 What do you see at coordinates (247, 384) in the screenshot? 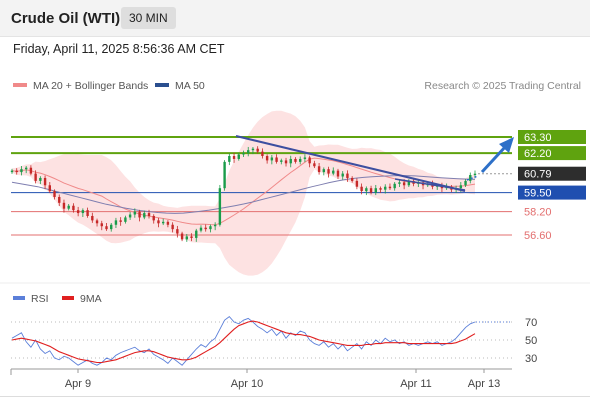
I see `x-tick-label: Apr 10` at bounding box center [247, 384].